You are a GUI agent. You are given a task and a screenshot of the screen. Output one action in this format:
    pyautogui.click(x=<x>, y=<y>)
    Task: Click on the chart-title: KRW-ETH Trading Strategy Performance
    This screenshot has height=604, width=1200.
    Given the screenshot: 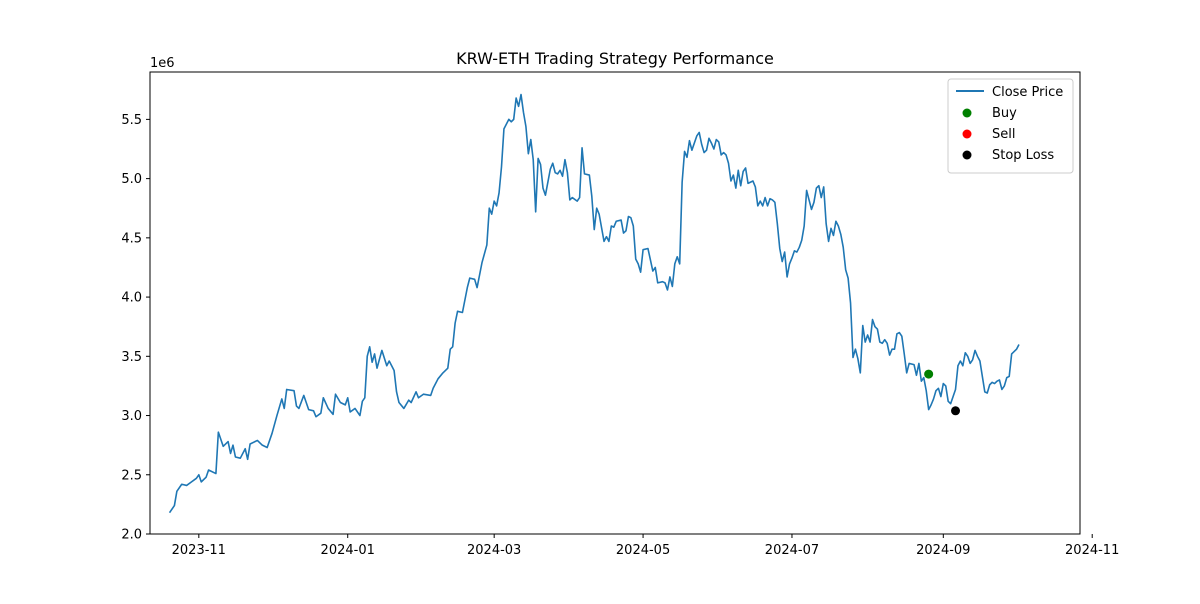 What is the action you would take?
    pyautogui.click(x=615, y=58)
    